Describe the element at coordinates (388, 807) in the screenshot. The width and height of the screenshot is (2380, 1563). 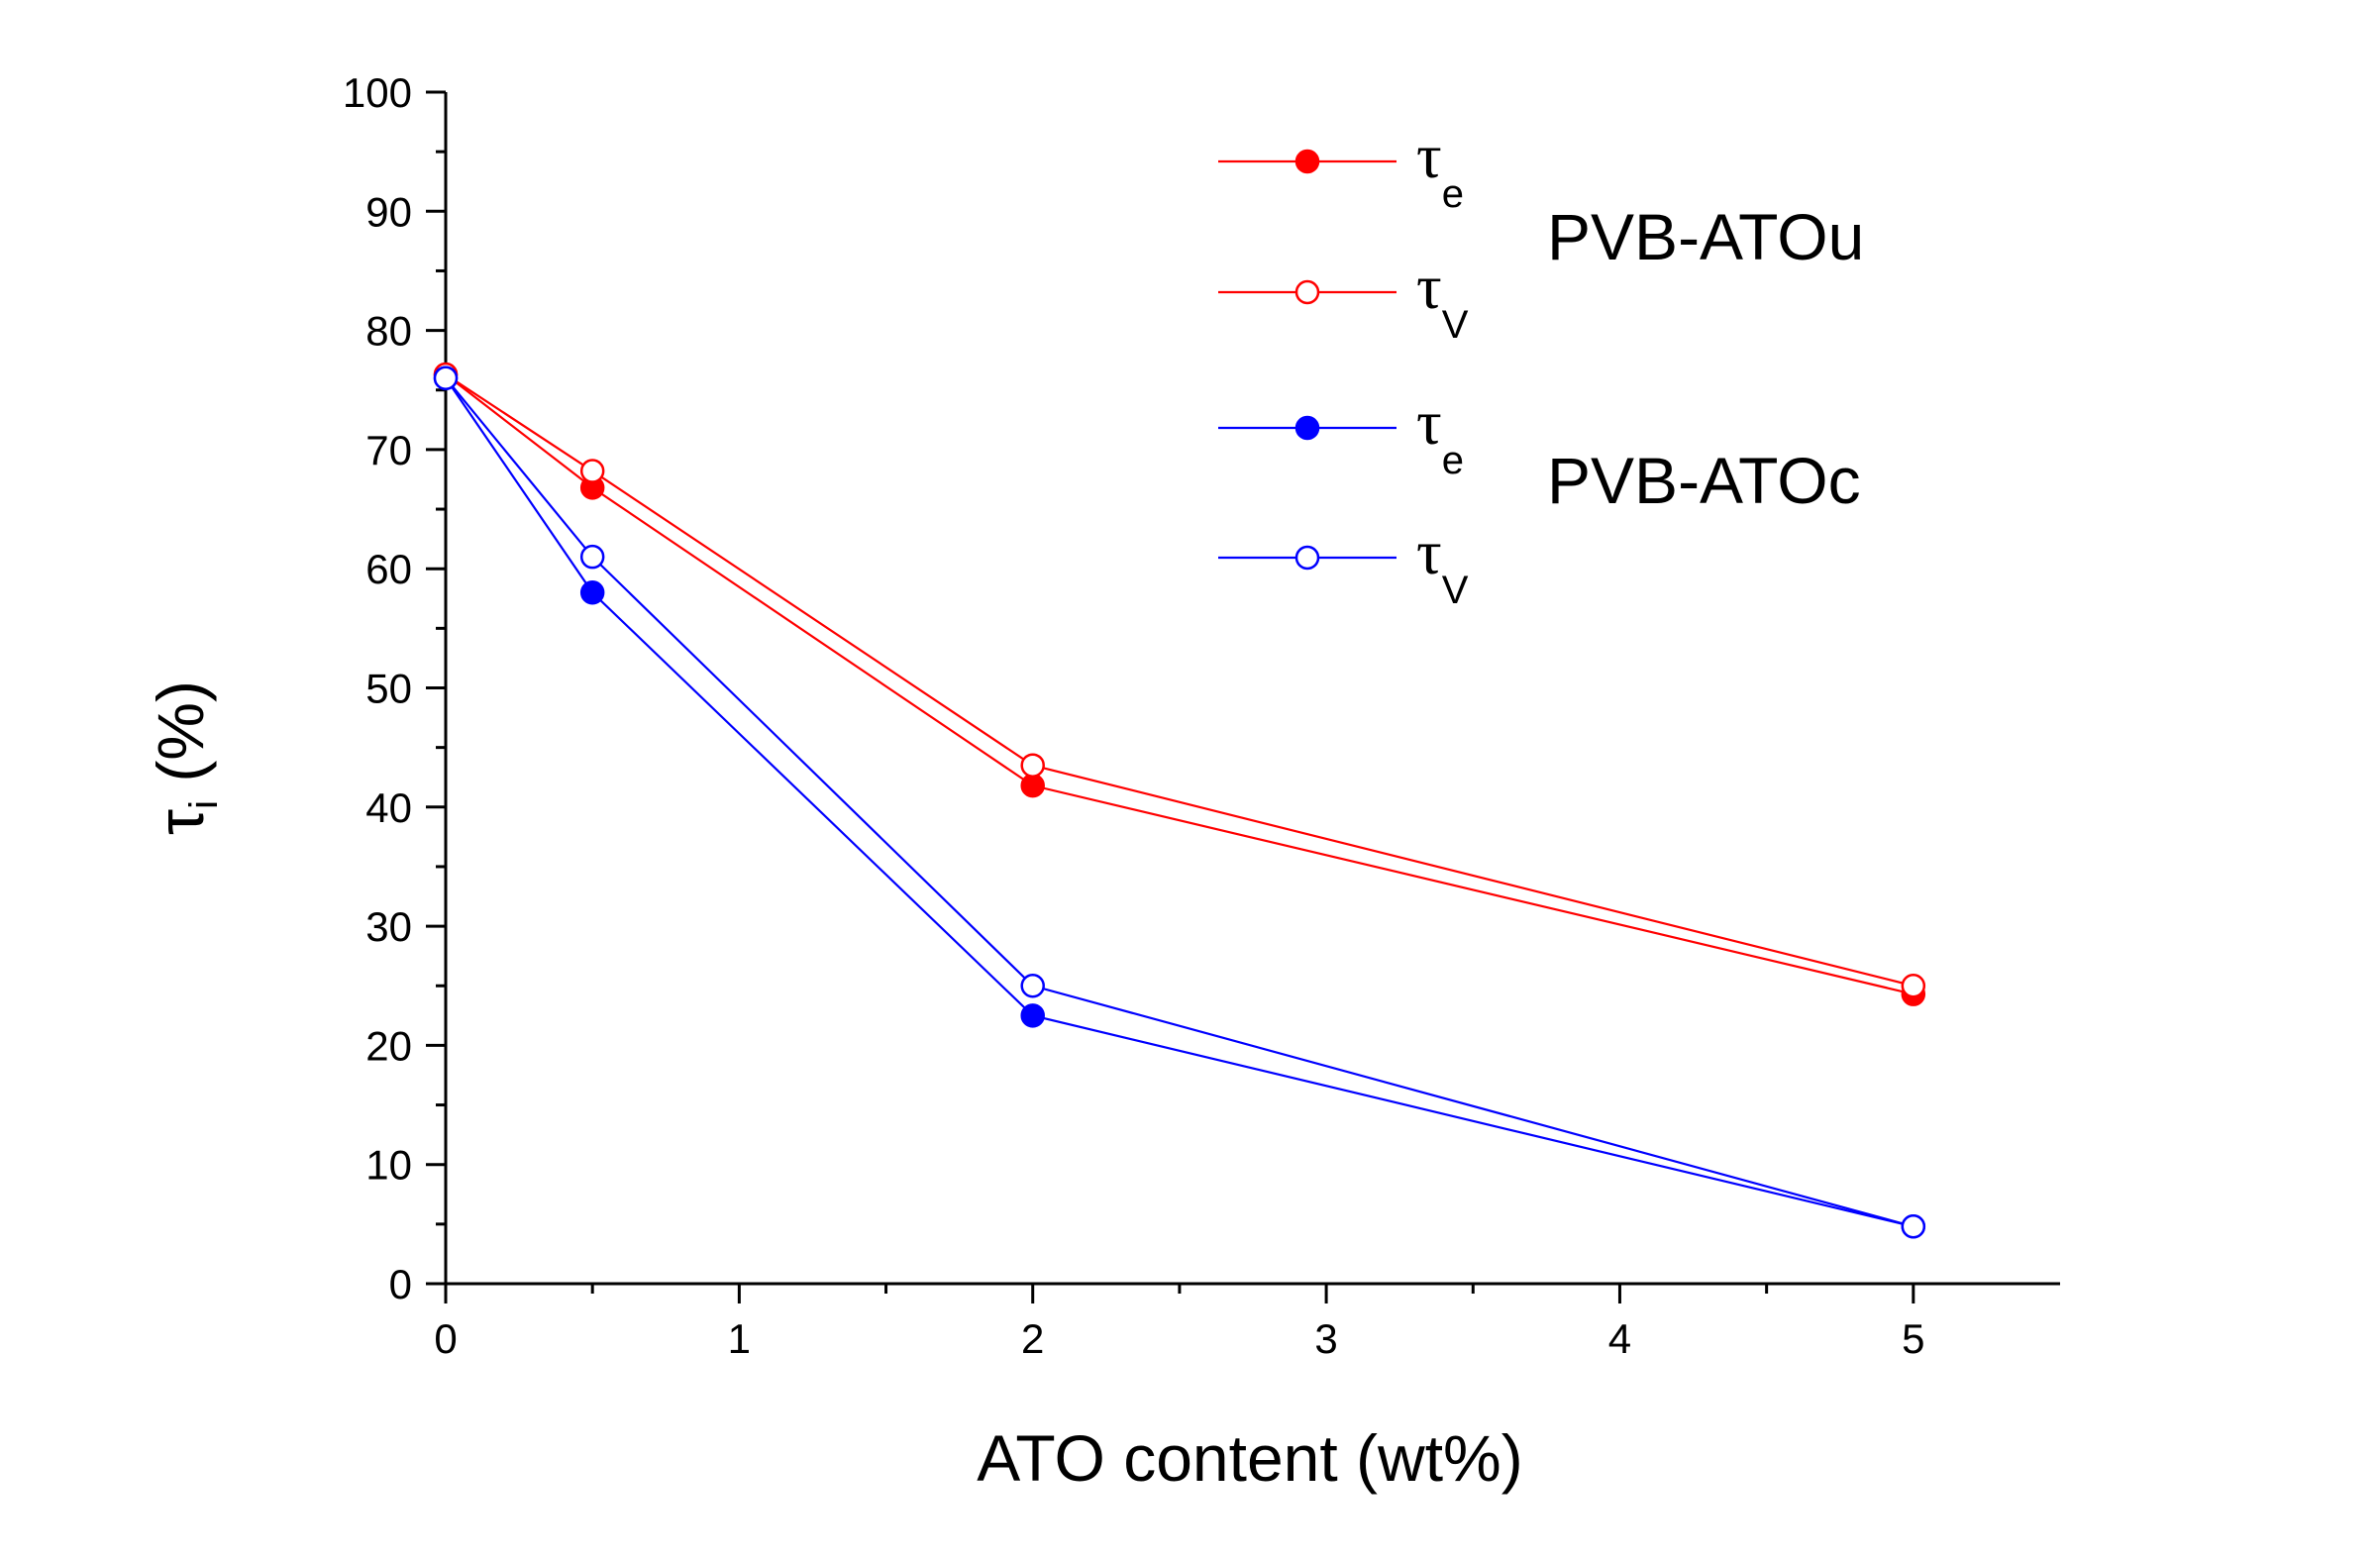
I see `y-tick-label: 40` at that location.